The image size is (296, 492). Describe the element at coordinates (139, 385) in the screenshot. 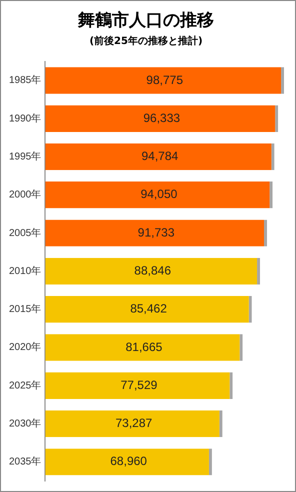

I see `data-label: 77,529` at that location.